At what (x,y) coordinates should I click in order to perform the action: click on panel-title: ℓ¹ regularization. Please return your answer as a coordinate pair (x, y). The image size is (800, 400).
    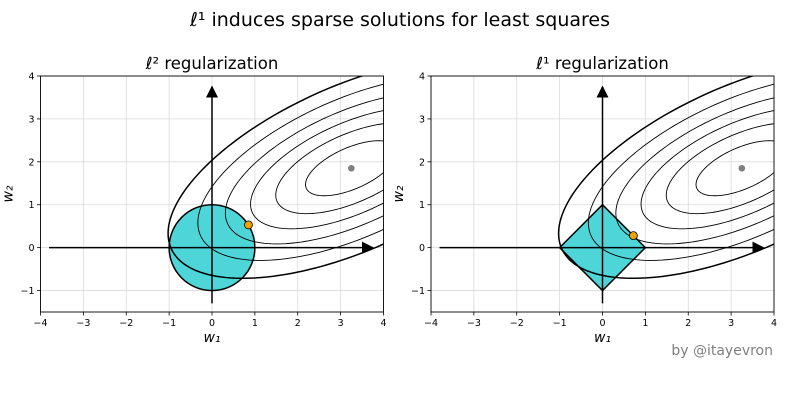
    Looking at the image, I should click on (602, 63).